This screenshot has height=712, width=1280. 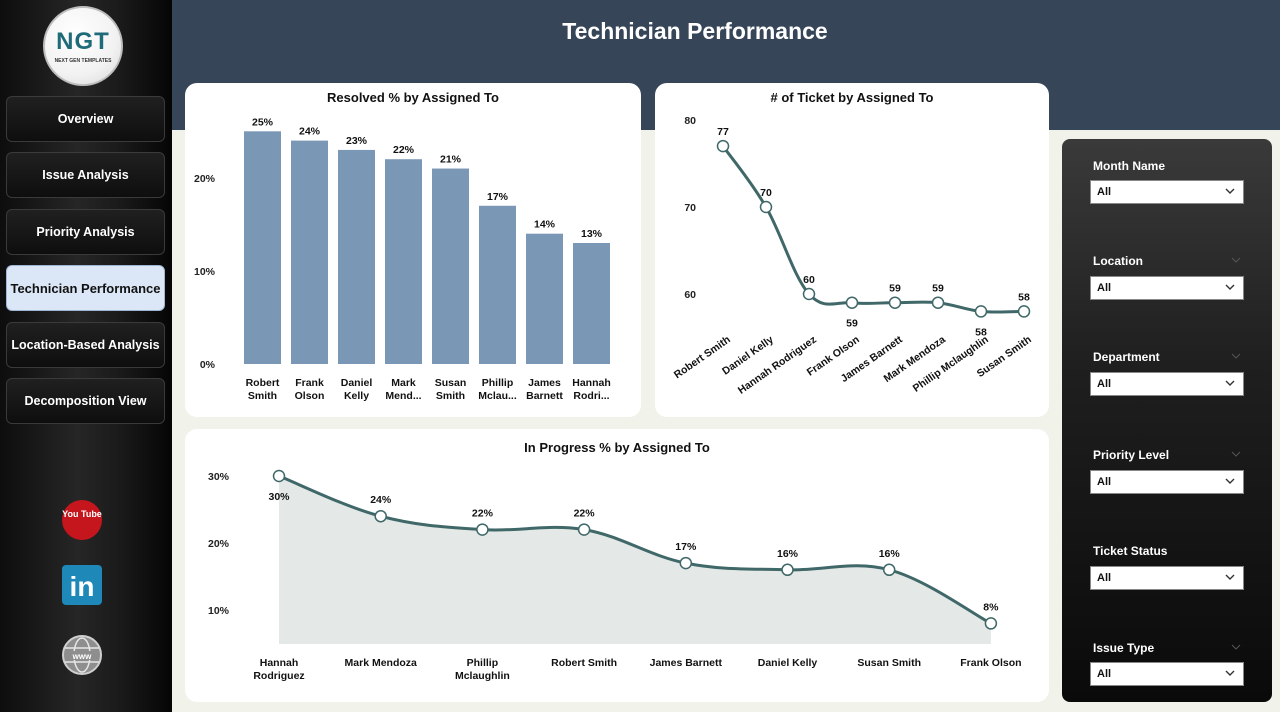 I want to click on filter-issue-type-label: Issue Type, so click(x=1124, y=648).